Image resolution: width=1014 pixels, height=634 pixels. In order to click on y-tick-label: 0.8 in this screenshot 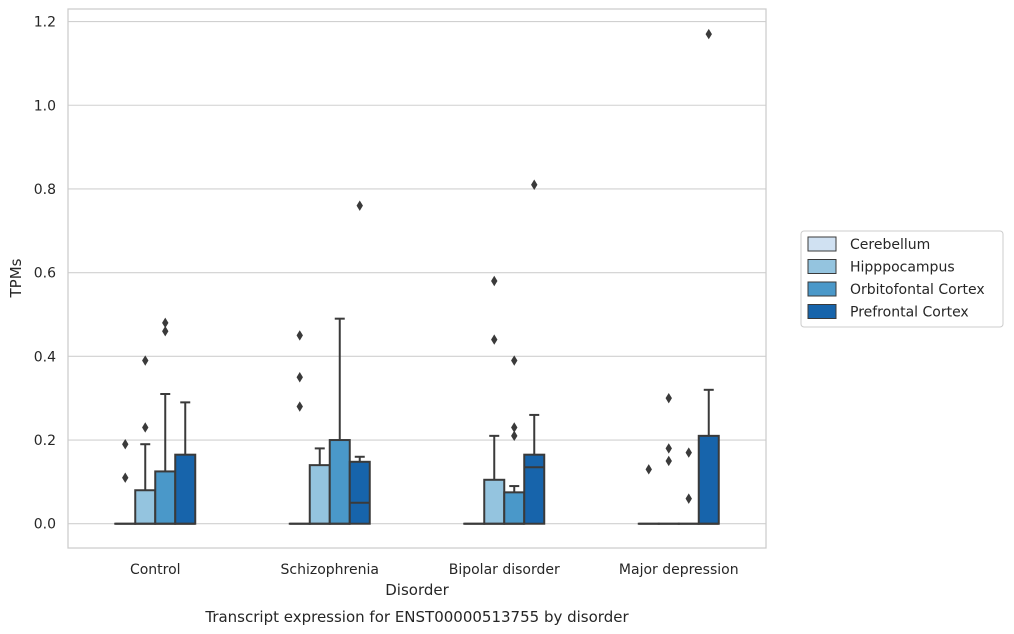, I will do `click(45, 190)`.